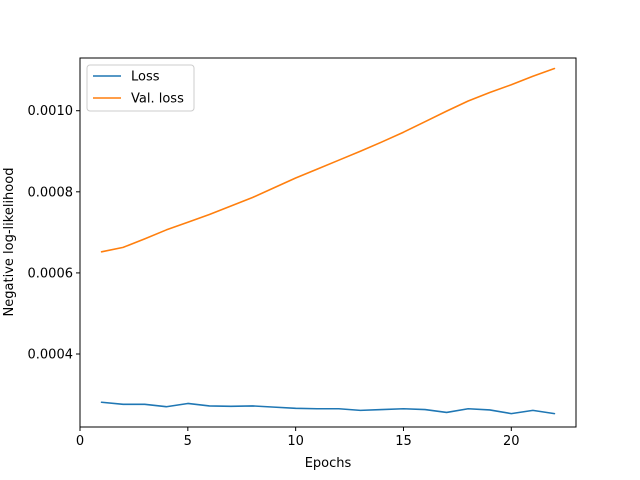 Image resolution: width=640 pixels, height=480 pixels. I want to click on legend: Loss Val. loss, so click(140, 88).